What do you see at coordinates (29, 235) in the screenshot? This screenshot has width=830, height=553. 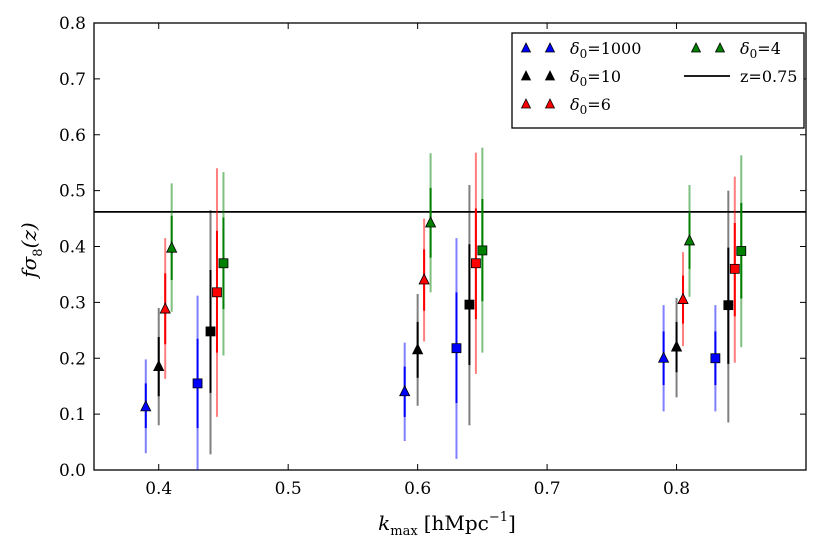 I see `y-axis-title-arg: (z)` at bounding box center [29, 235].